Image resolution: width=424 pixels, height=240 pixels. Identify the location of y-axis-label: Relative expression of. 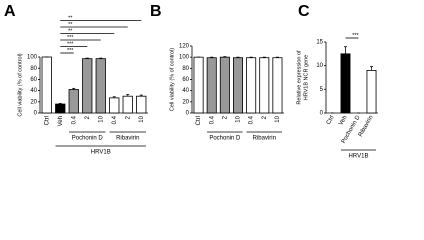
(299, 77).